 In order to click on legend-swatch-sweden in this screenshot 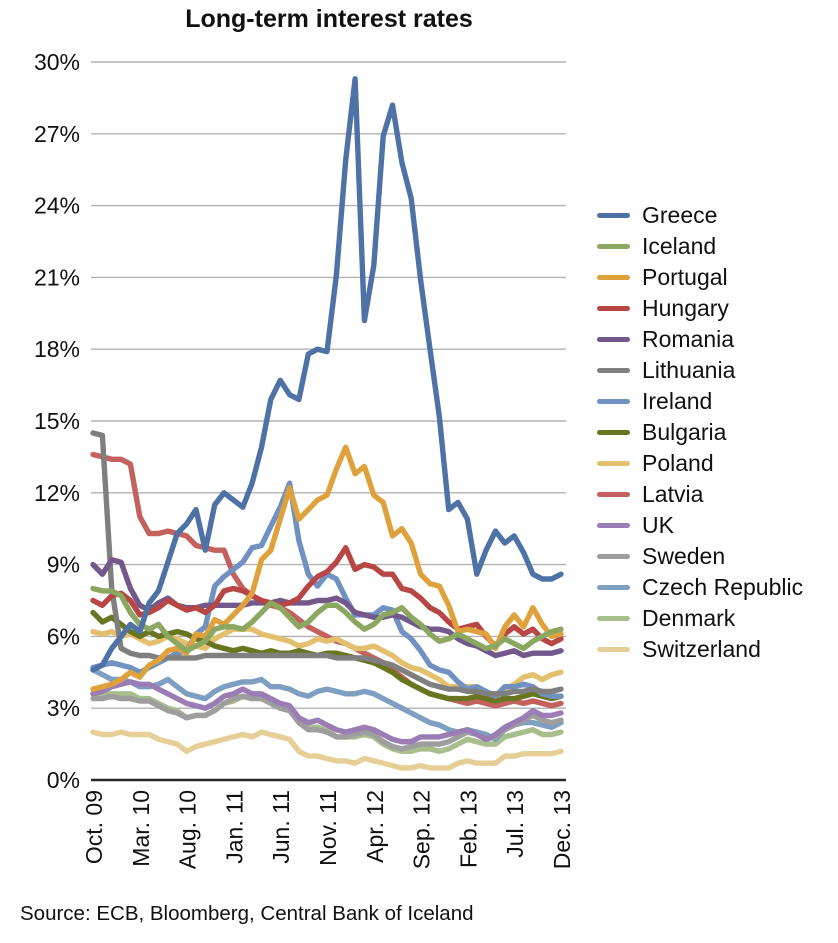, I will do `click(613, 556)`.